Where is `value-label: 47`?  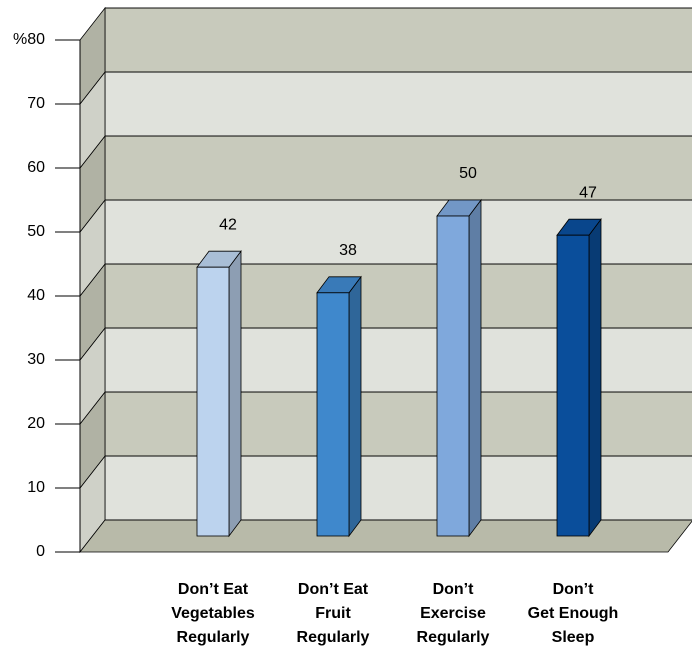 value-label: 47 is located at coordinates (588, 192).